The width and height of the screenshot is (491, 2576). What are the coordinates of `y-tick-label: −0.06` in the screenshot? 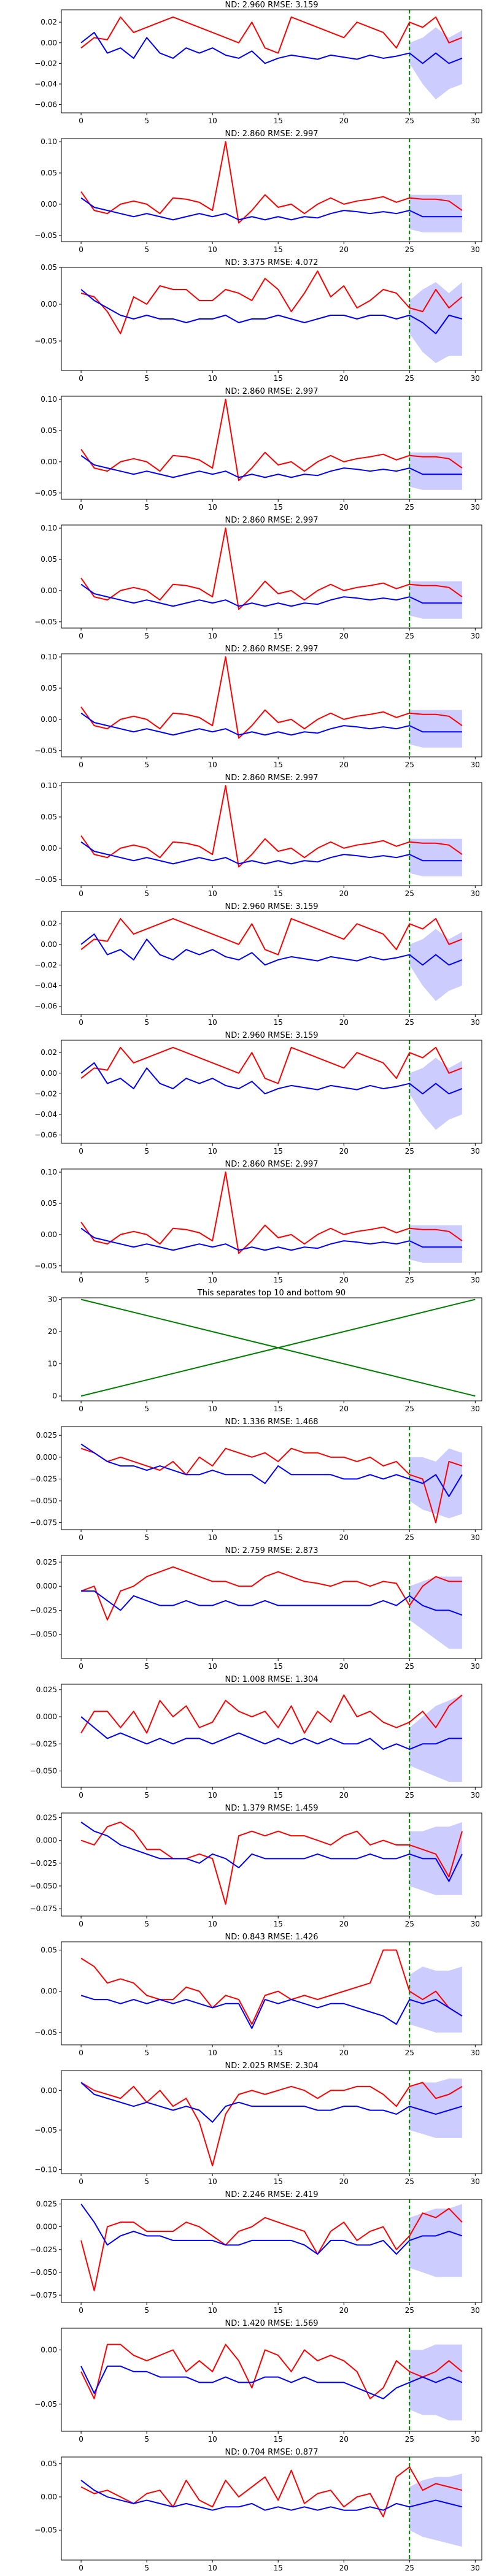 It's located at (45, 1006).